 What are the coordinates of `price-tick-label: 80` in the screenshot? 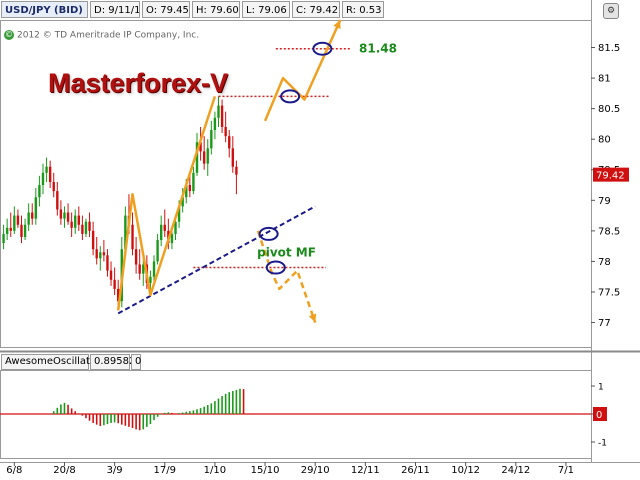 It's located at (604, 140).